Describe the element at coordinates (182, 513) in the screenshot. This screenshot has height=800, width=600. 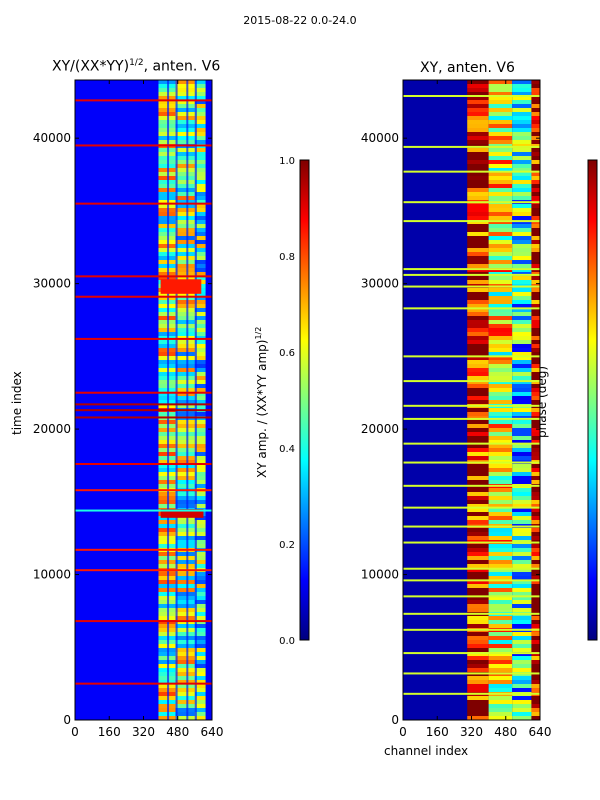
I see `heatmap-hot-block` at that location.